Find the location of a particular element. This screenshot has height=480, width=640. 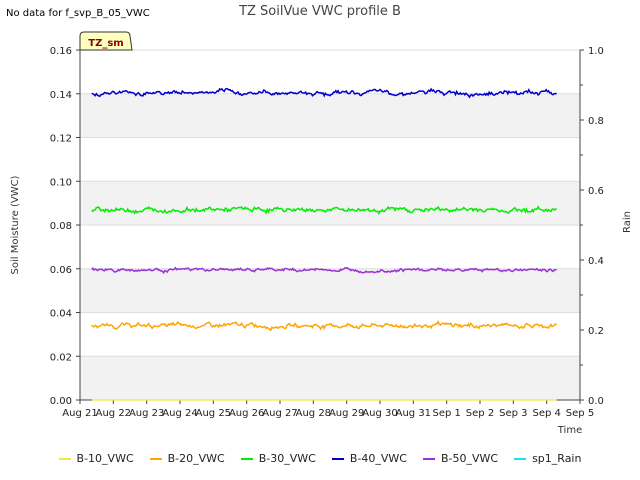

x-tick-label: Sep 4 is located at coordinates (546, 413).